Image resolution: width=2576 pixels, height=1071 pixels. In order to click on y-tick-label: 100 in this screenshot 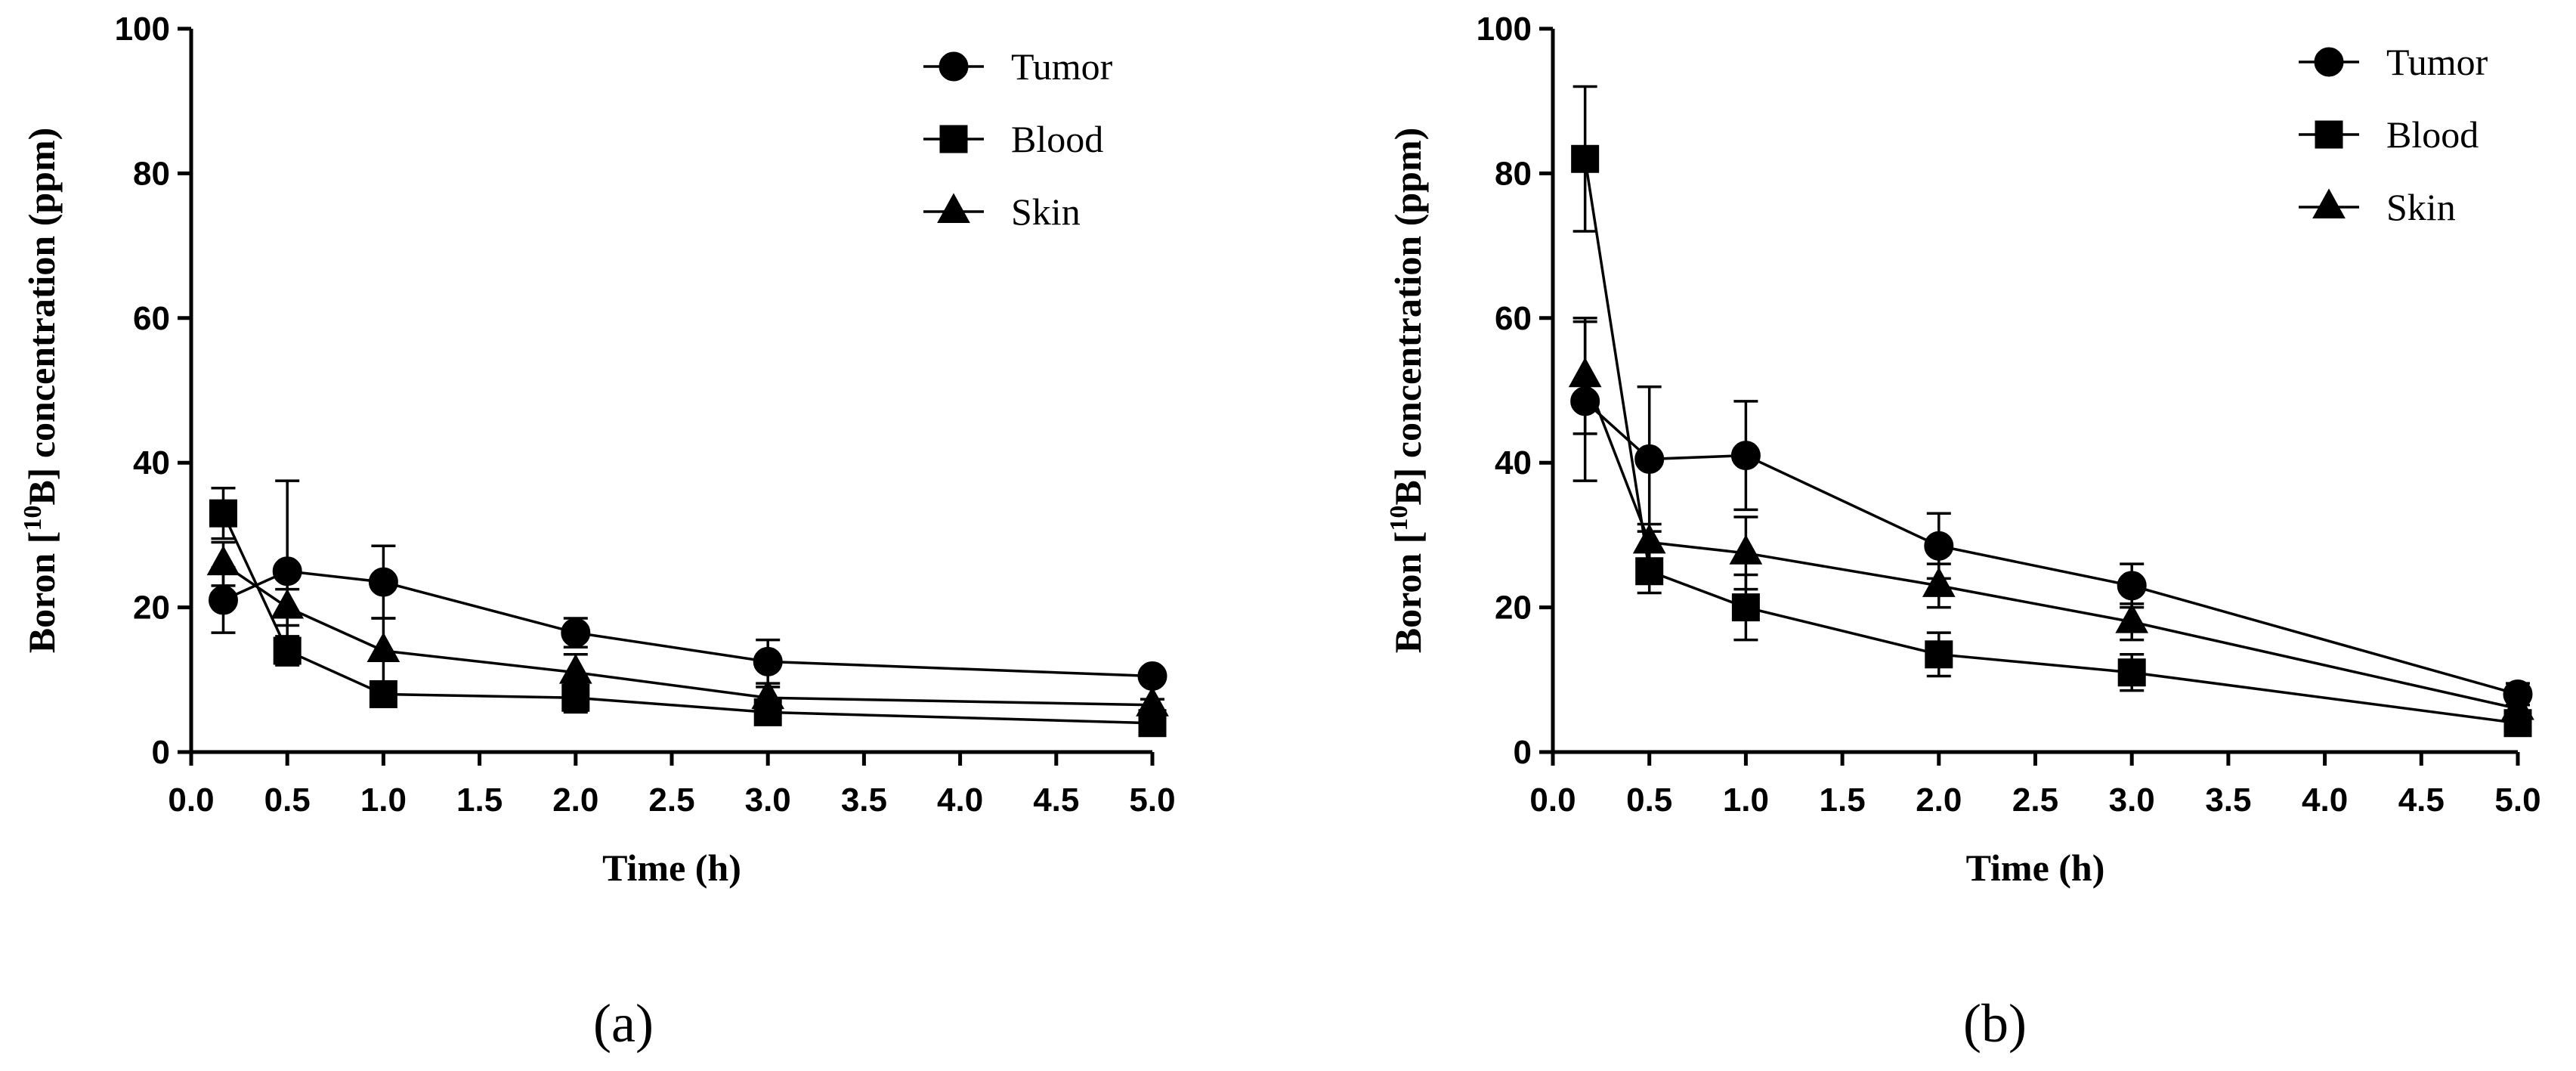, I will do `click(142, 29)`.